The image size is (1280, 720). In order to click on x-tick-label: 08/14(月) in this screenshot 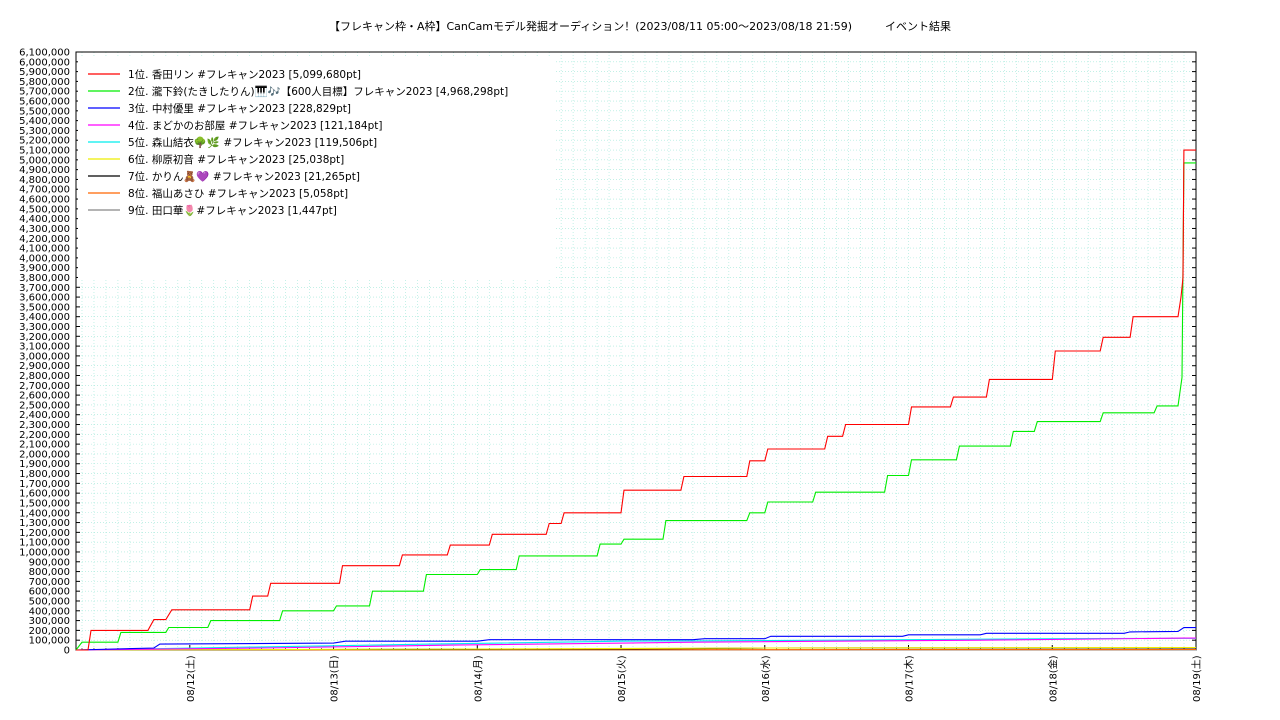, I will do `click(478, 678)`.